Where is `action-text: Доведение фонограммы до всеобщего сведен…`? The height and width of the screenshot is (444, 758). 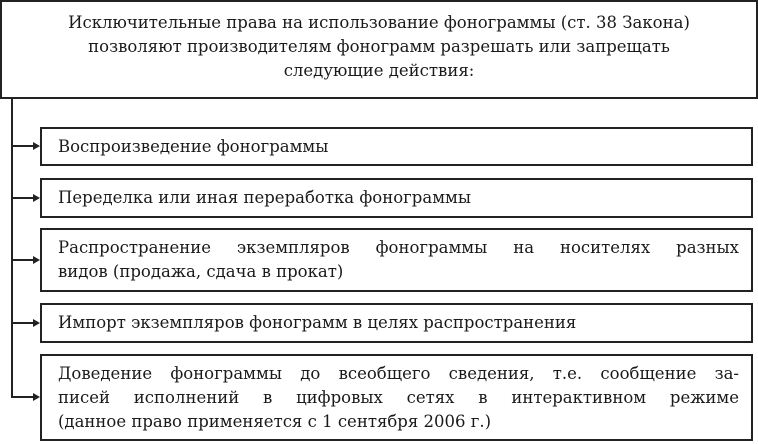 action-text: Доведение фонограммы до всеобщего сведен… is located at coordinates (398, 373).